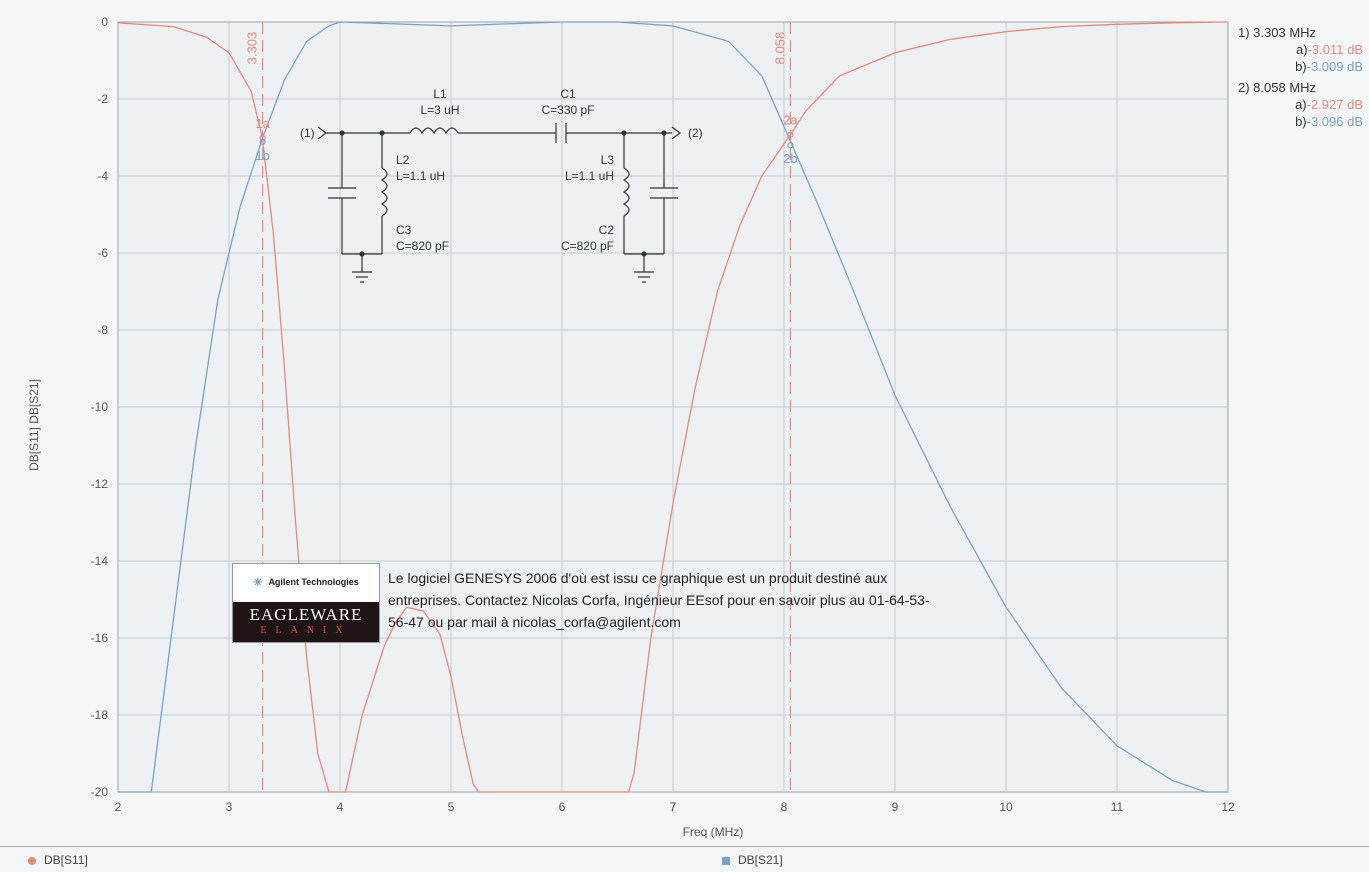  I want to click on inductor-l3, so click(626, 192).